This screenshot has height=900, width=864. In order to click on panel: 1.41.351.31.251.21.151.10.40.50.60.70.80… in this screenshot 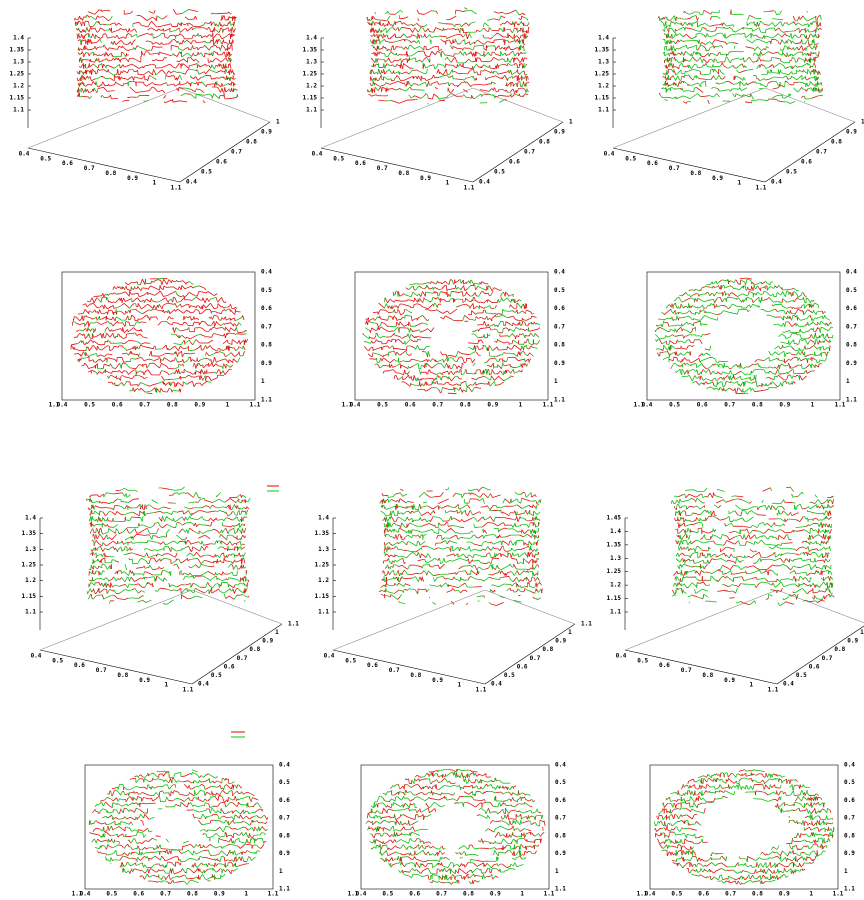, I will do `click(438, 99)`.